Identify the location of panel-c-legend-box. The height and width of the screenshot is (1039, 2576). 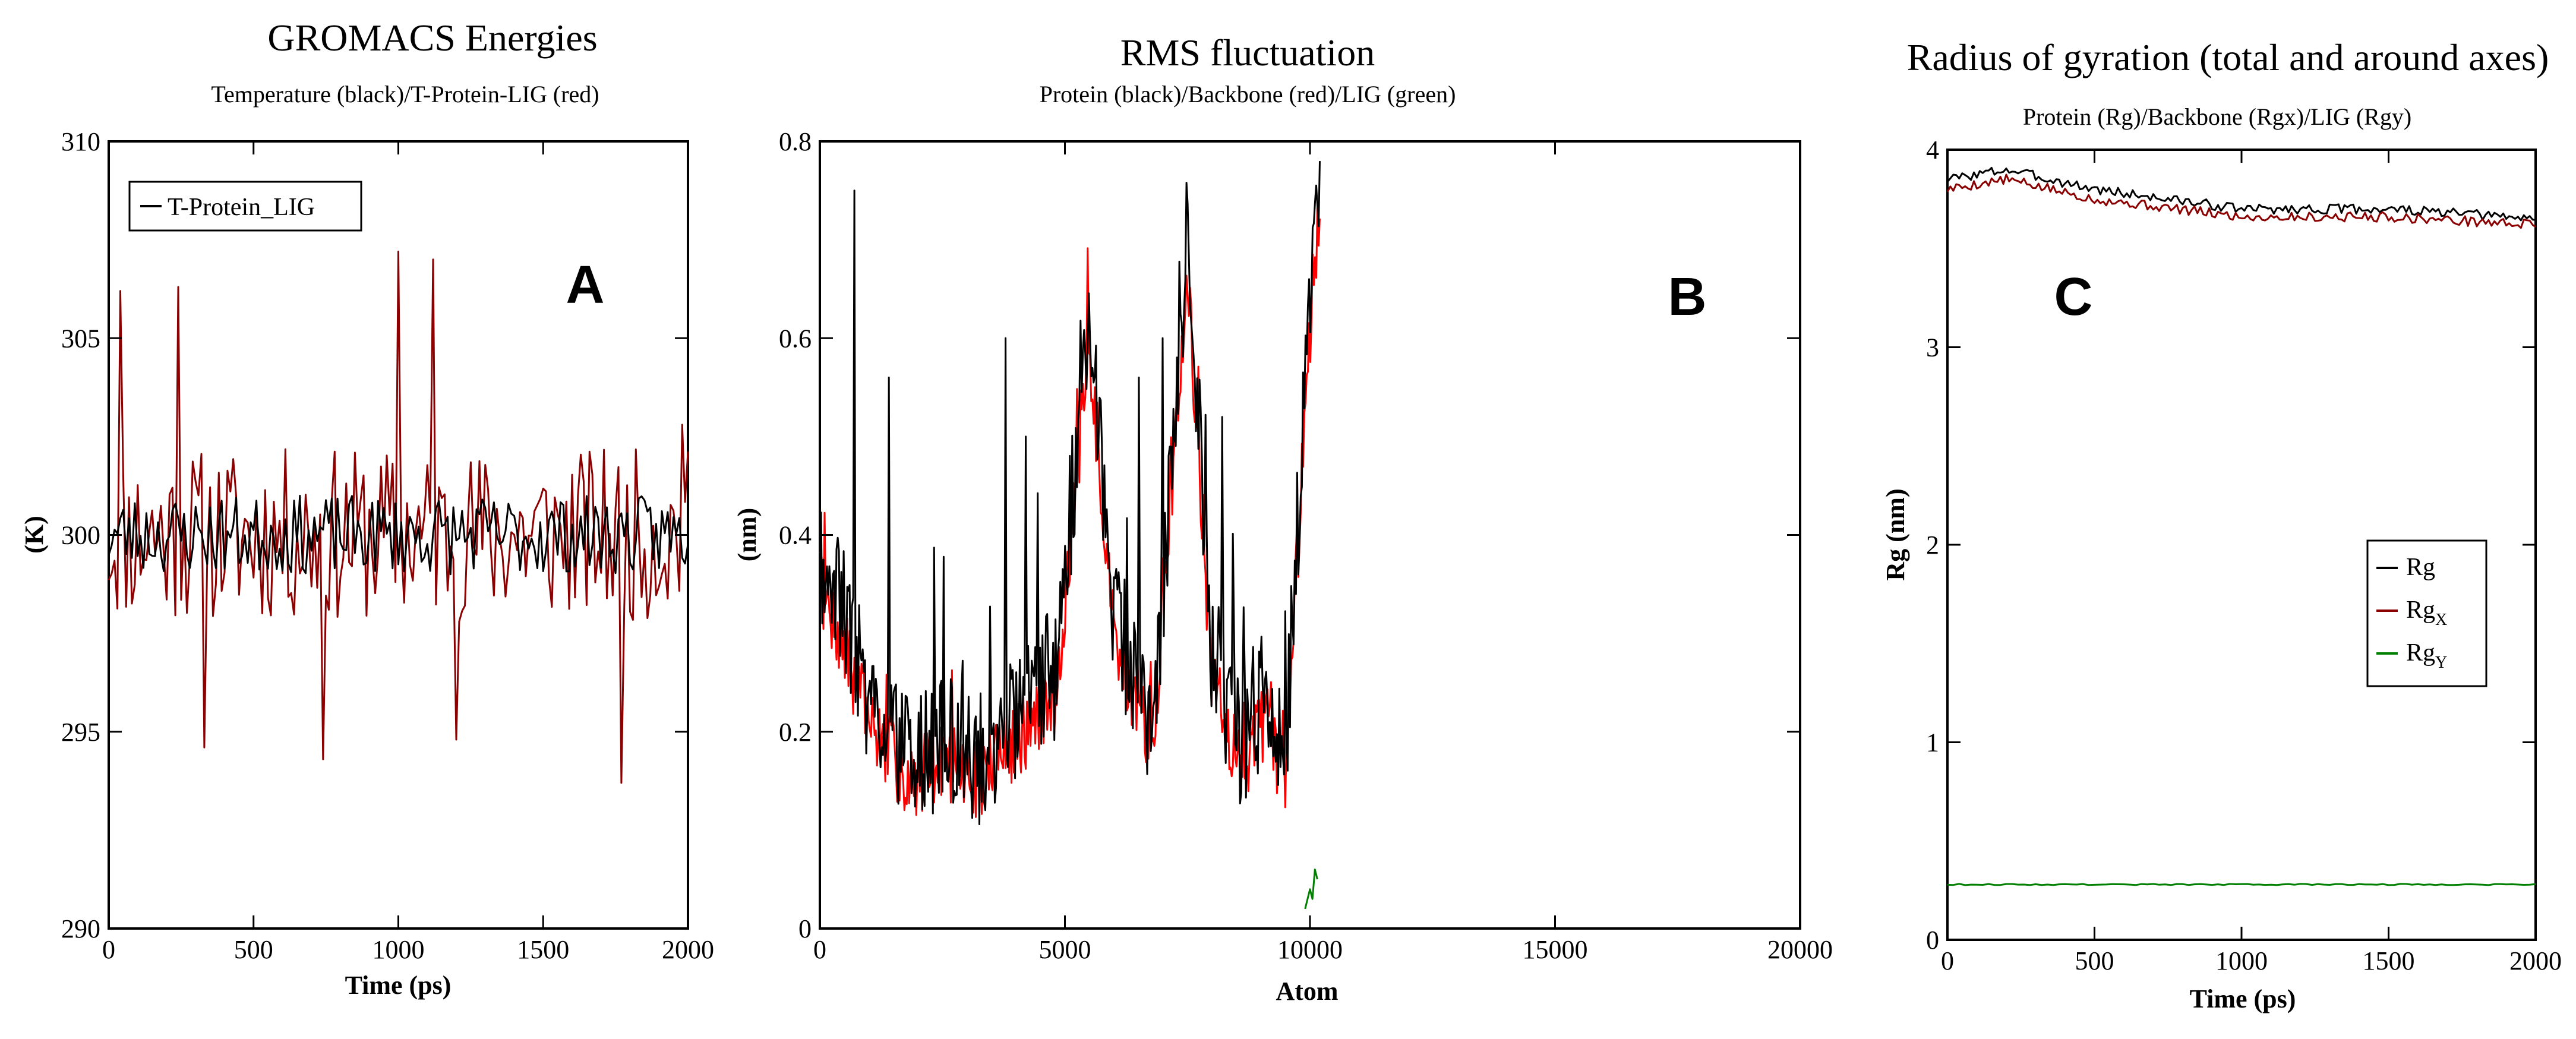
(2426, 613).